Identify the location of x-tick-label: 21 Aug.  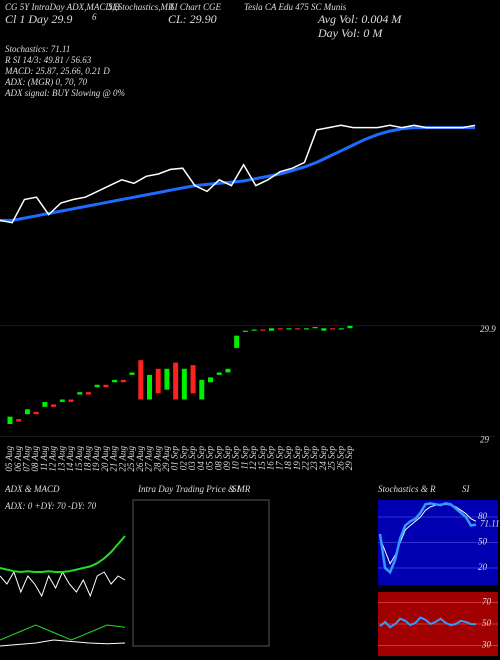
(114, 459).